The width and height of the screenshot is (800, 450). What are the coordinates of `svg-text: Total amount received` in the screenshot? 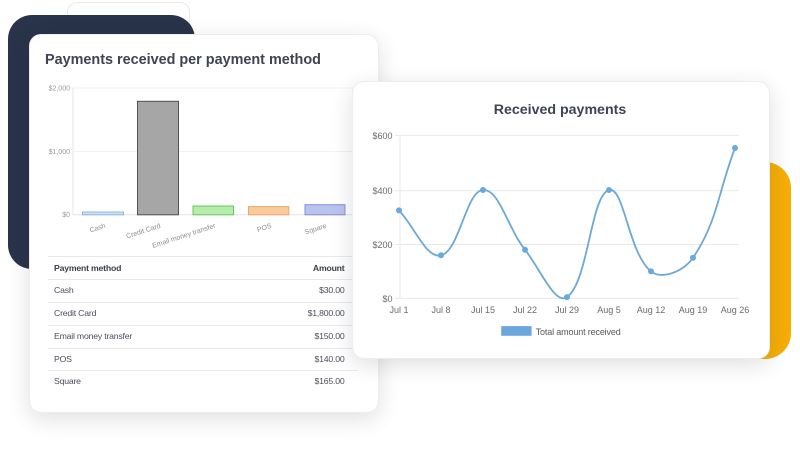 It's located at (578, 332).